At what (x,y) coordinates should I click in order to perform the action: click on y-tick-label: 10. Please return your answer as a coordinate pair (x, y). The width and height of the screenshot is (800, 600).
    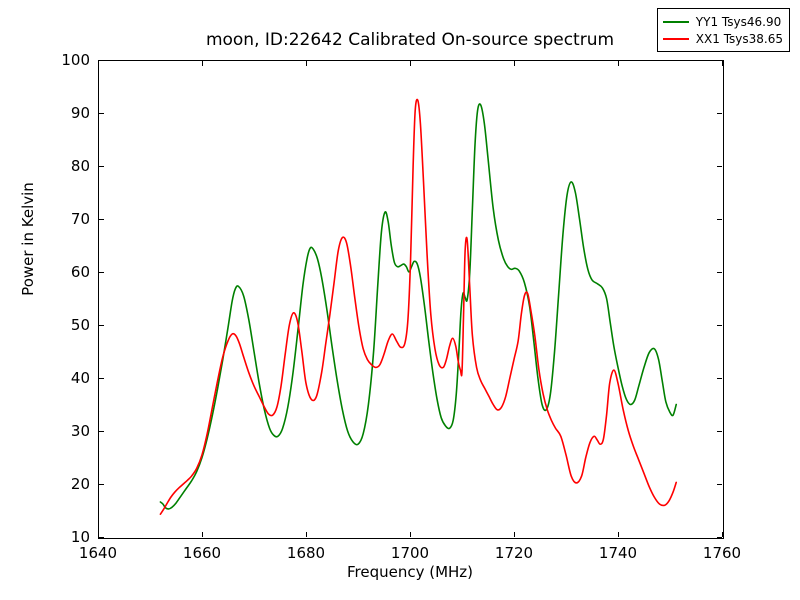
    Looking at the image, I should click on (80, 537).